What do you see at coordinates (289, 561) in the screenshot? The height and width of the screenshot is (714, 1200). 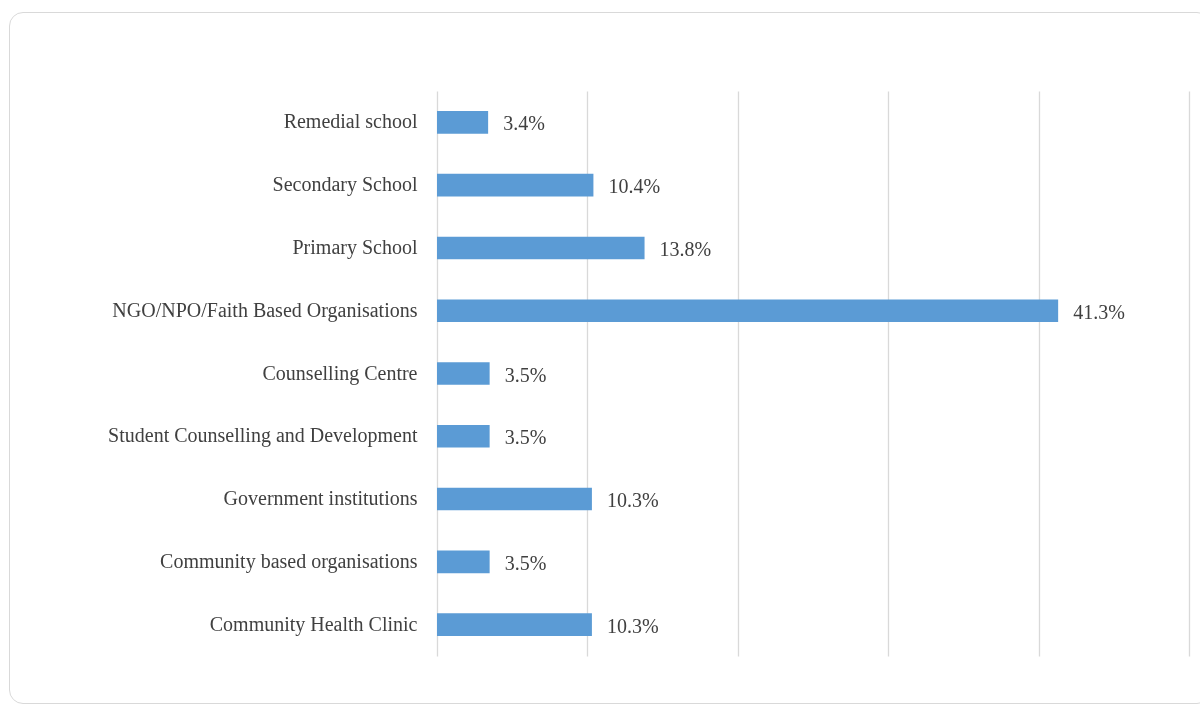 I see `y-tick-label: Community based organisations` at bounding box center [289, 561].